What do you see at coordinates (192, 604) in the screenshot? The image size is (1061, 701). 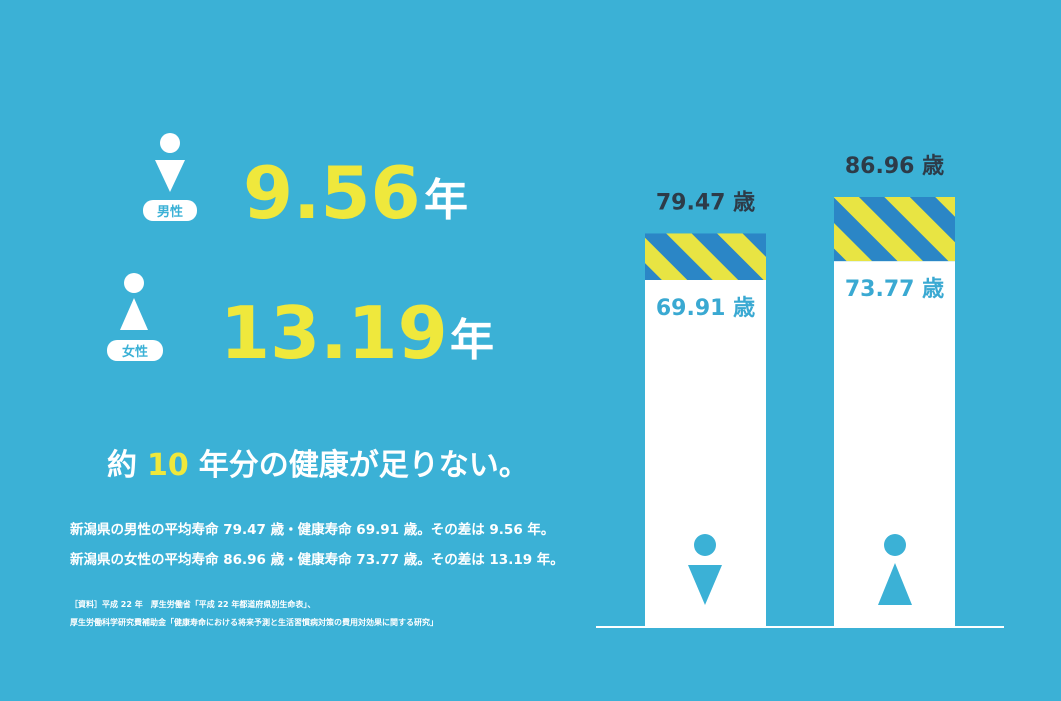 I see `source: ［資料］平成 22 年 厚生労働省「平成 22 年都道府県別生命表」、` at bounding box center [192, 604].